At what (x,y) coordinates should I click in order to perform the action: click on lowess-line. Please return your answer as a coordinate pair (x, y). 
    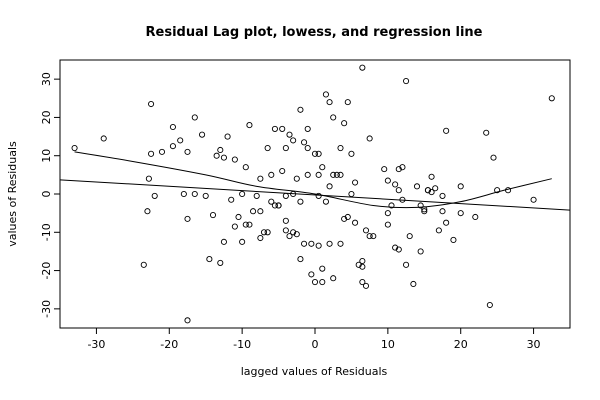
    Looking at the image, I should click on (313, 180).